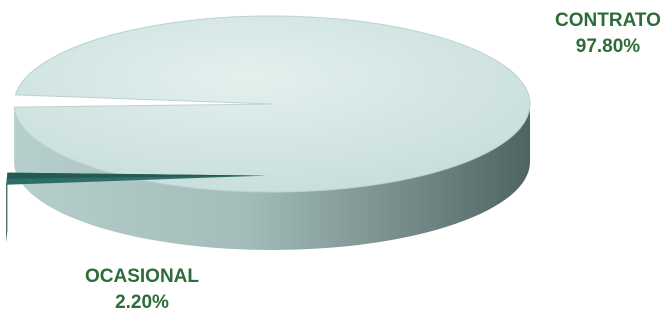 The height and width of the screenshot is (334, 669). Describe the element at coordinates (7, 207) in the screenshot. I see `slice-ocasional-side` at that location.